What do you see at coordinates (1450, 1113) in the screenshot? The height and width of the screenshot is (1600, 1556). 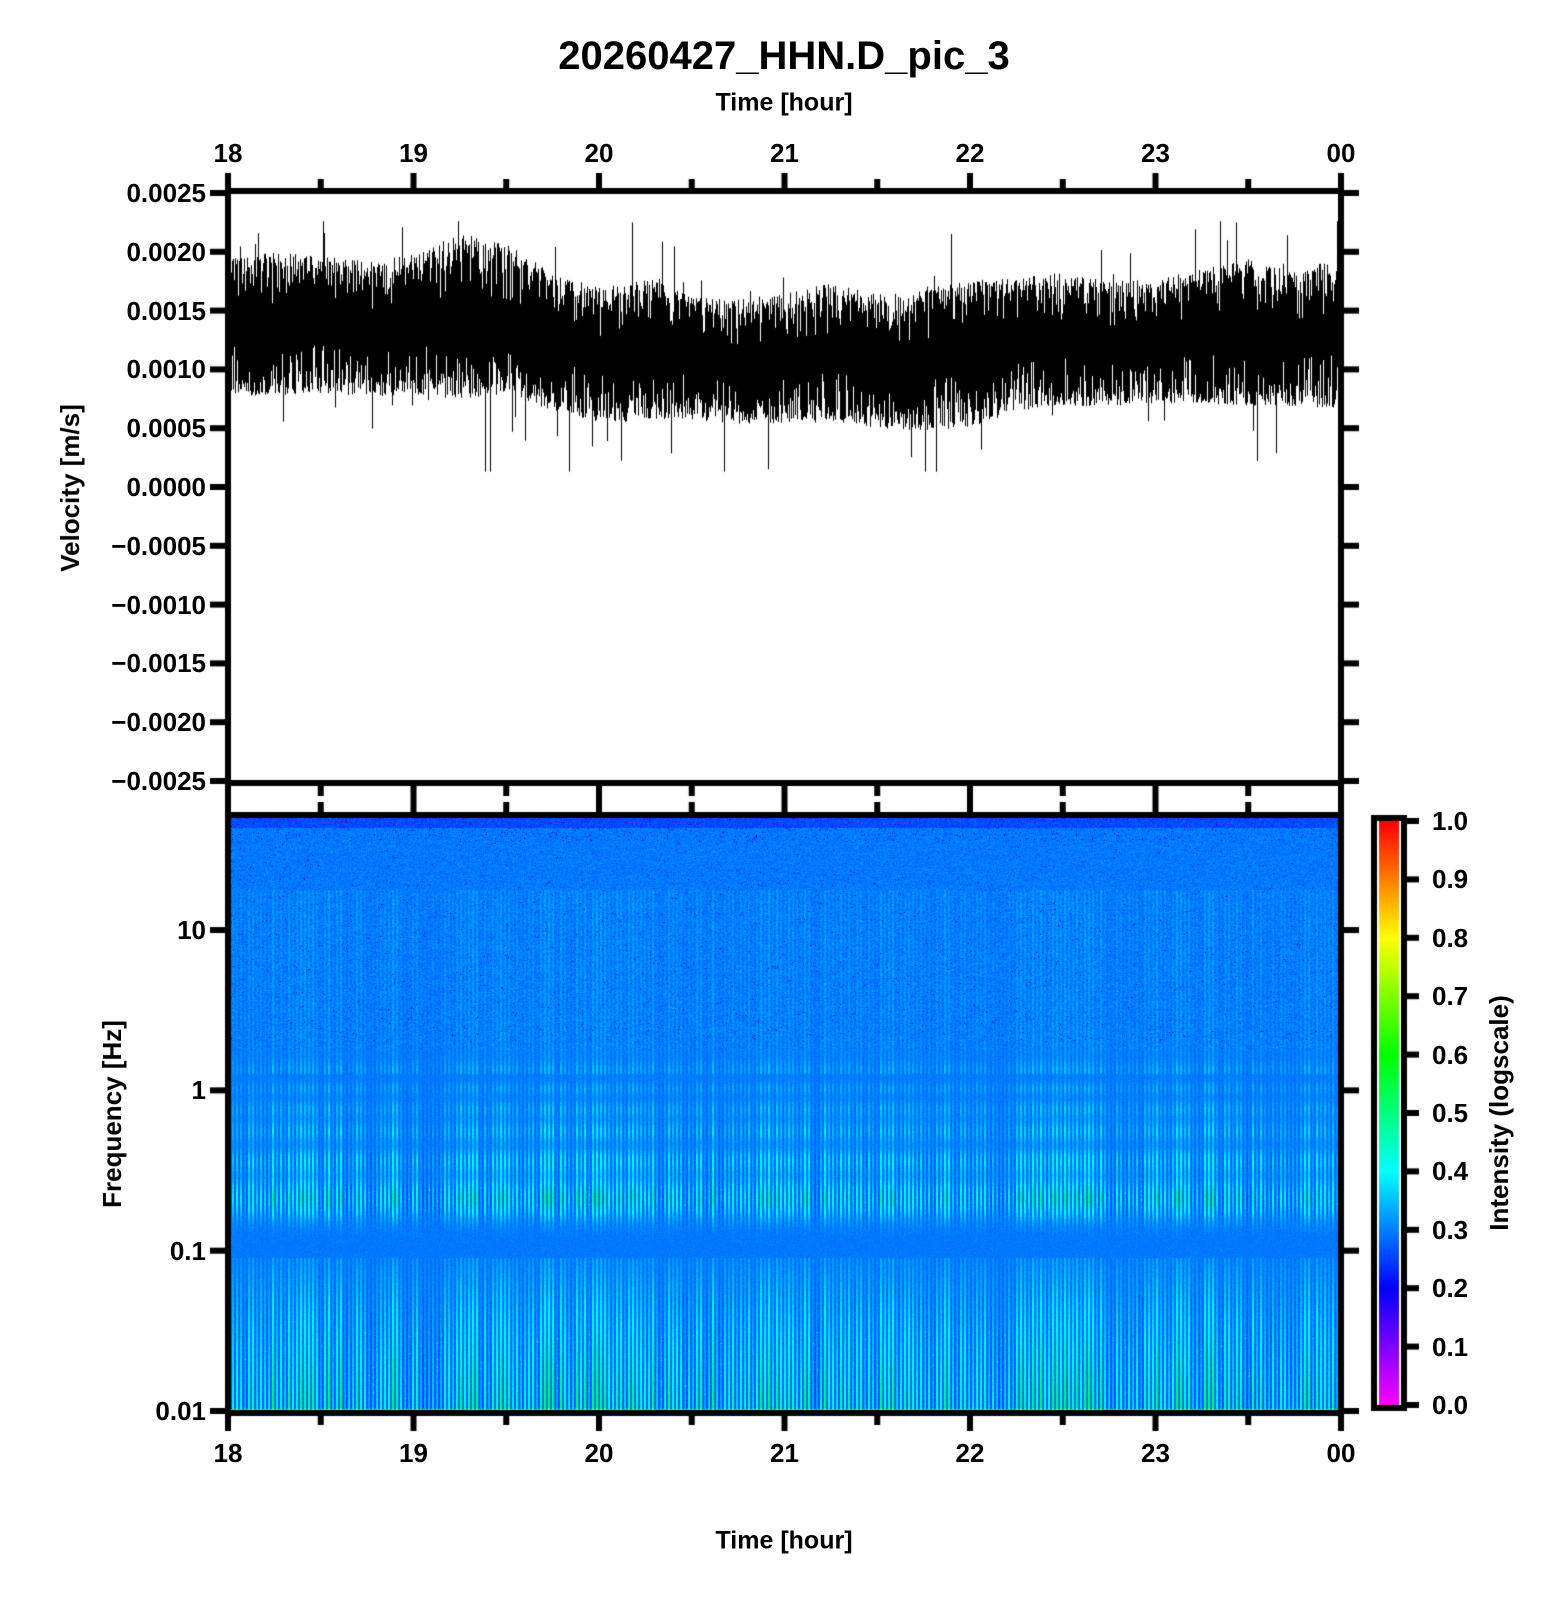 I see `colorbar-tick-label: 0.5` at bounding box center [1450, 1113].